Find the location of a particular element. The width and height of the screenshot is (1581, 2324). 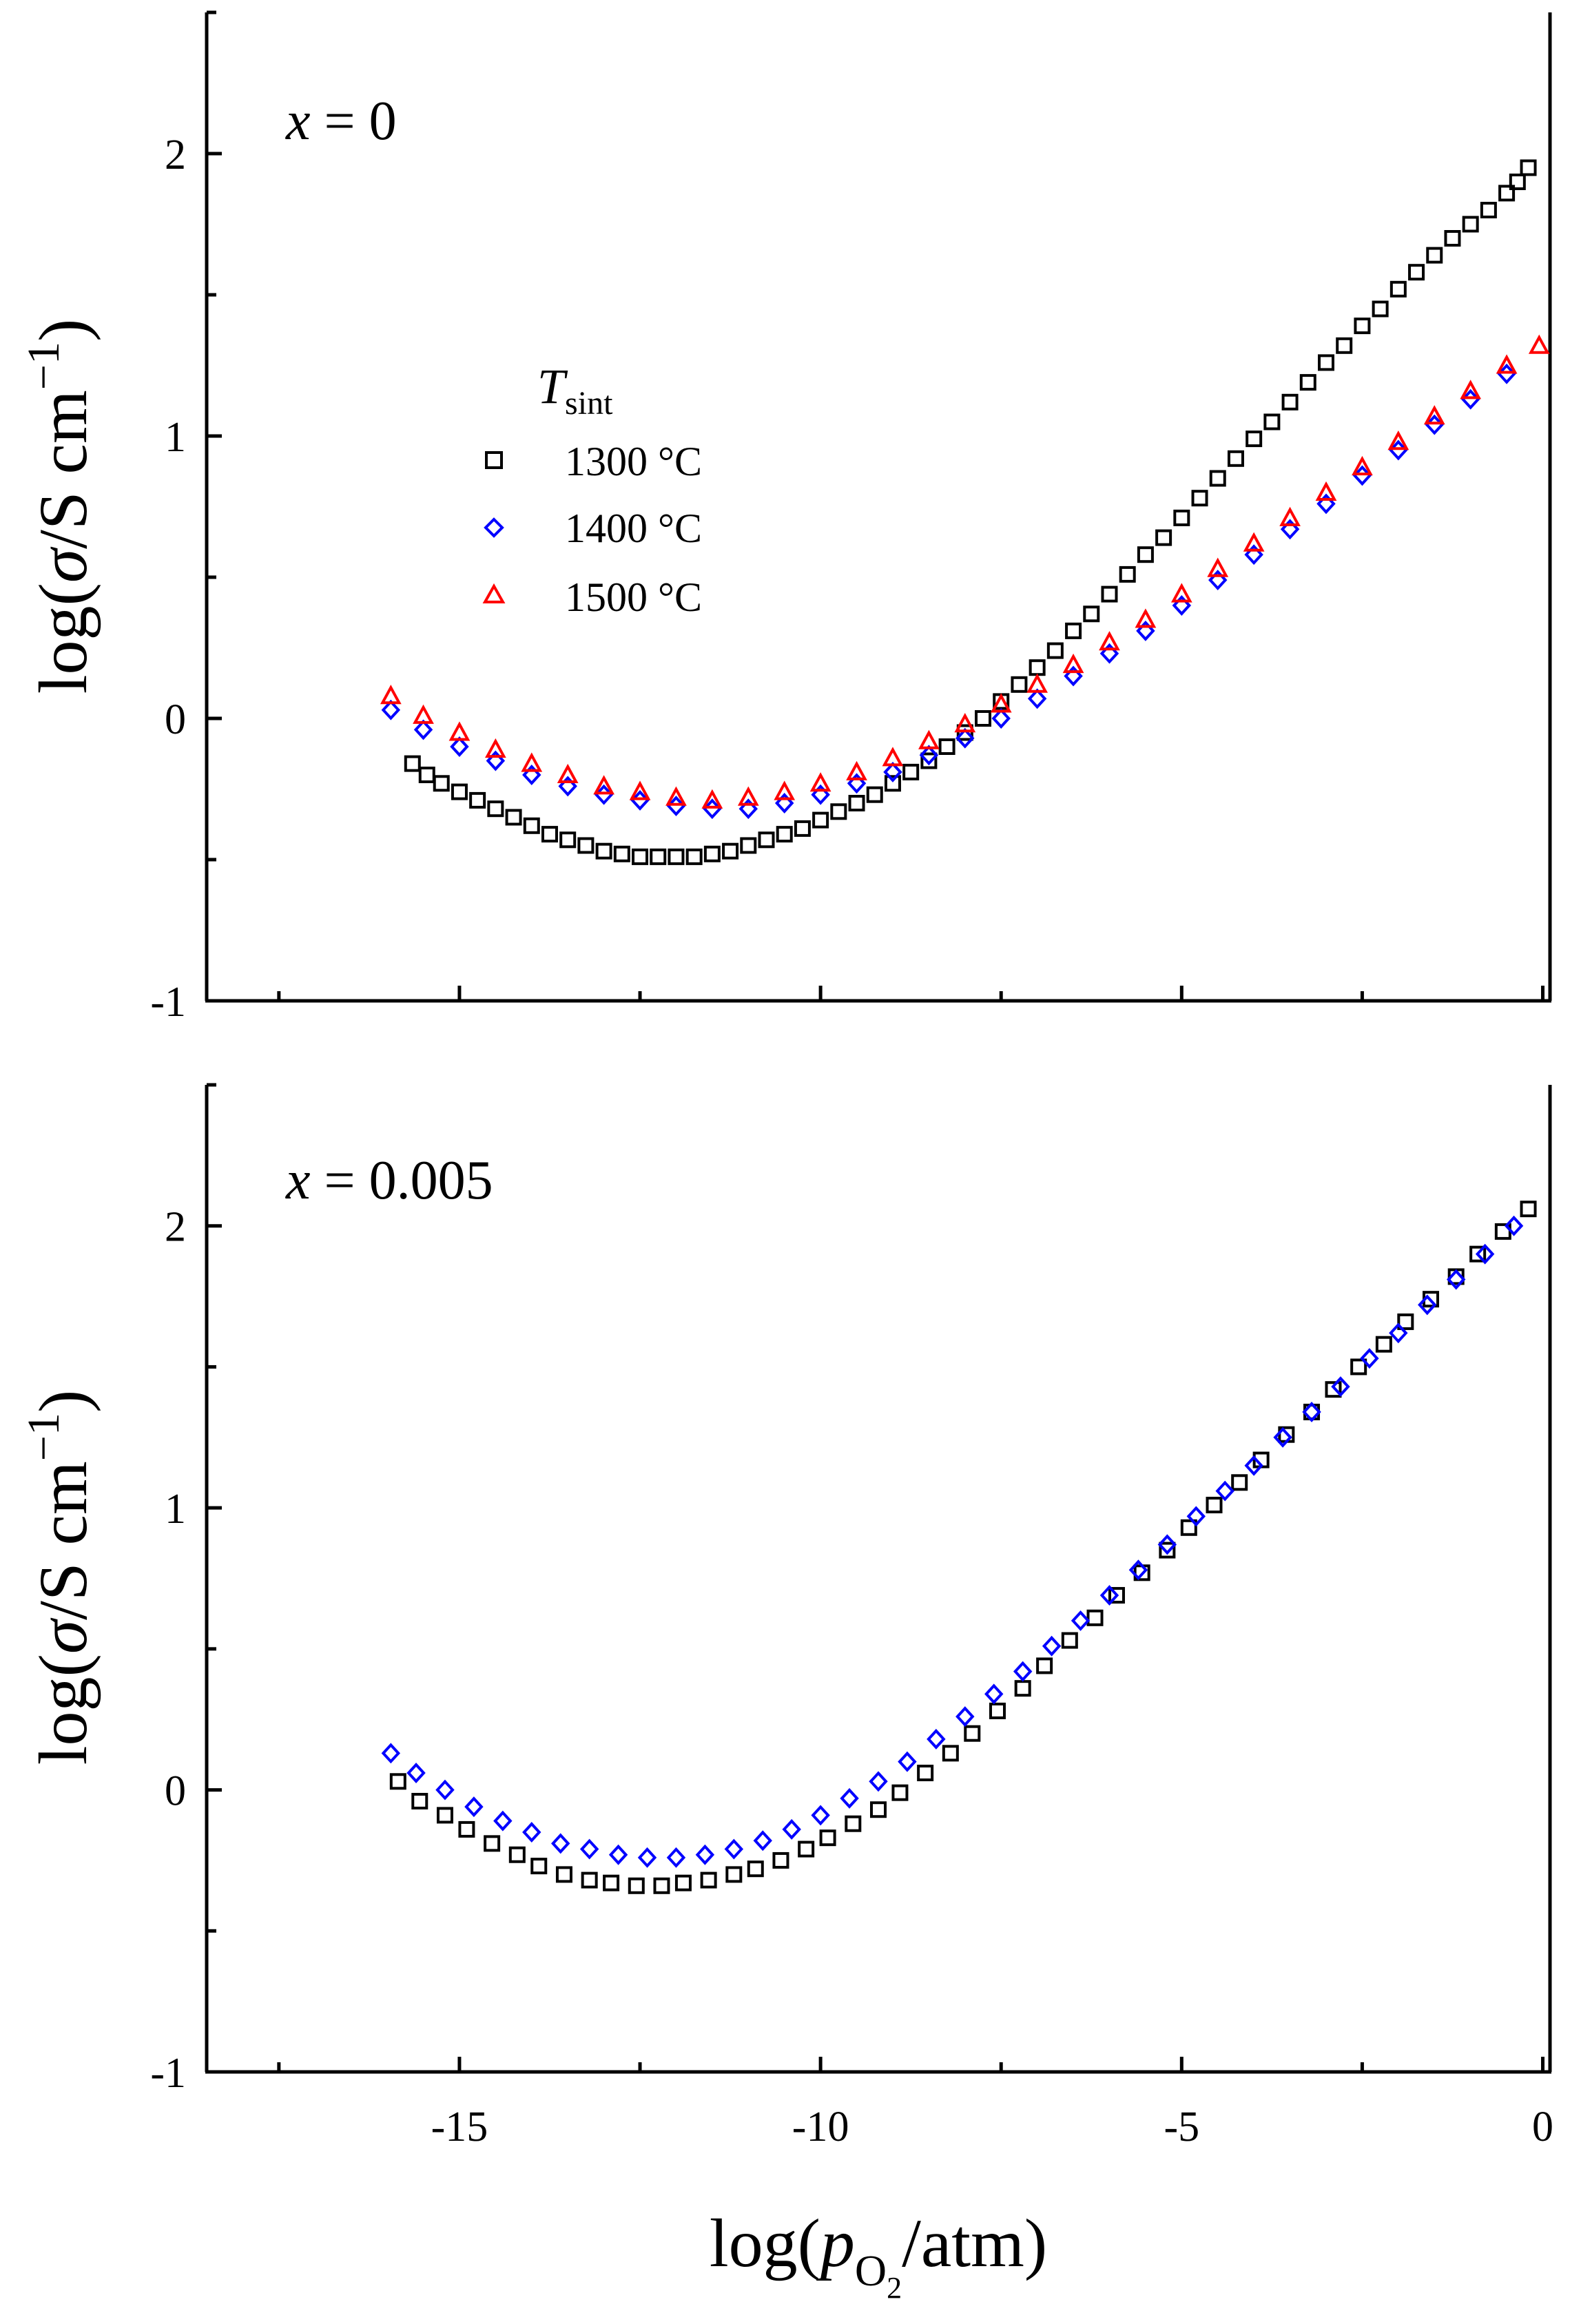

bottom-x-ticks is located at coordinates (911, 2064).